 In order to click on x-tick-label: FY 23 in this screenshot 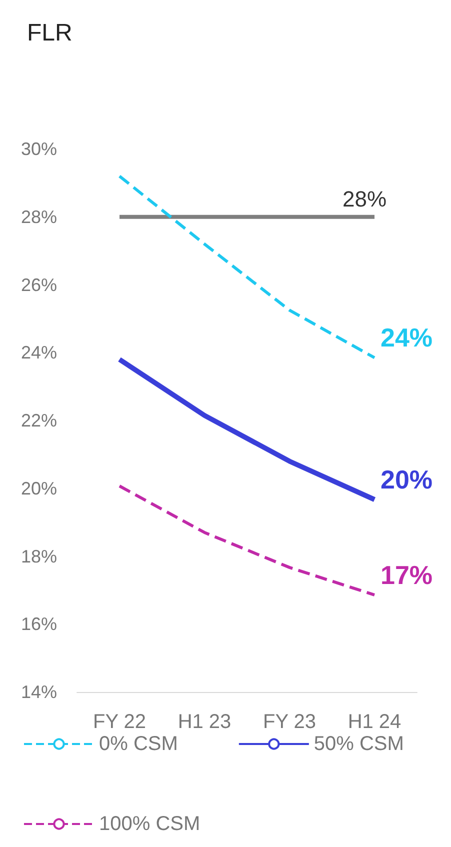, I will do `click(289, 722)`.